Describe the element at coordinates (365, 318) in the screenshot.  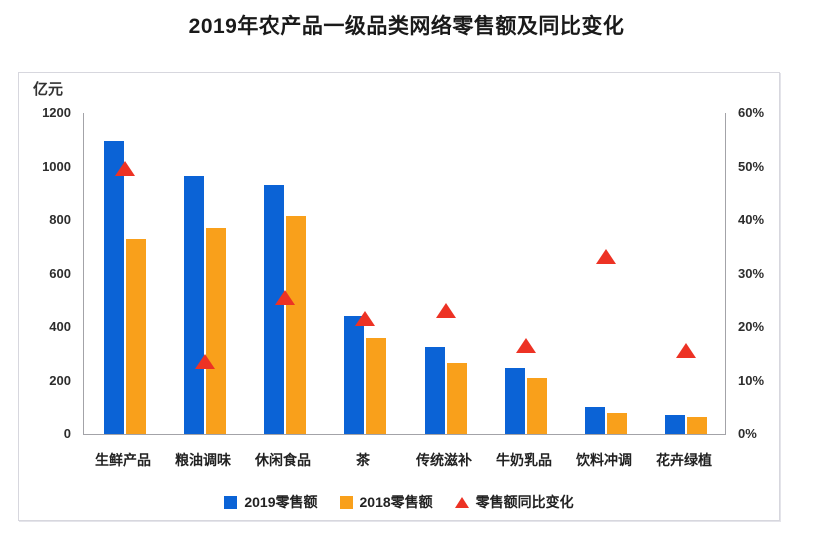
I see `growth-triangle-茶` at that location.